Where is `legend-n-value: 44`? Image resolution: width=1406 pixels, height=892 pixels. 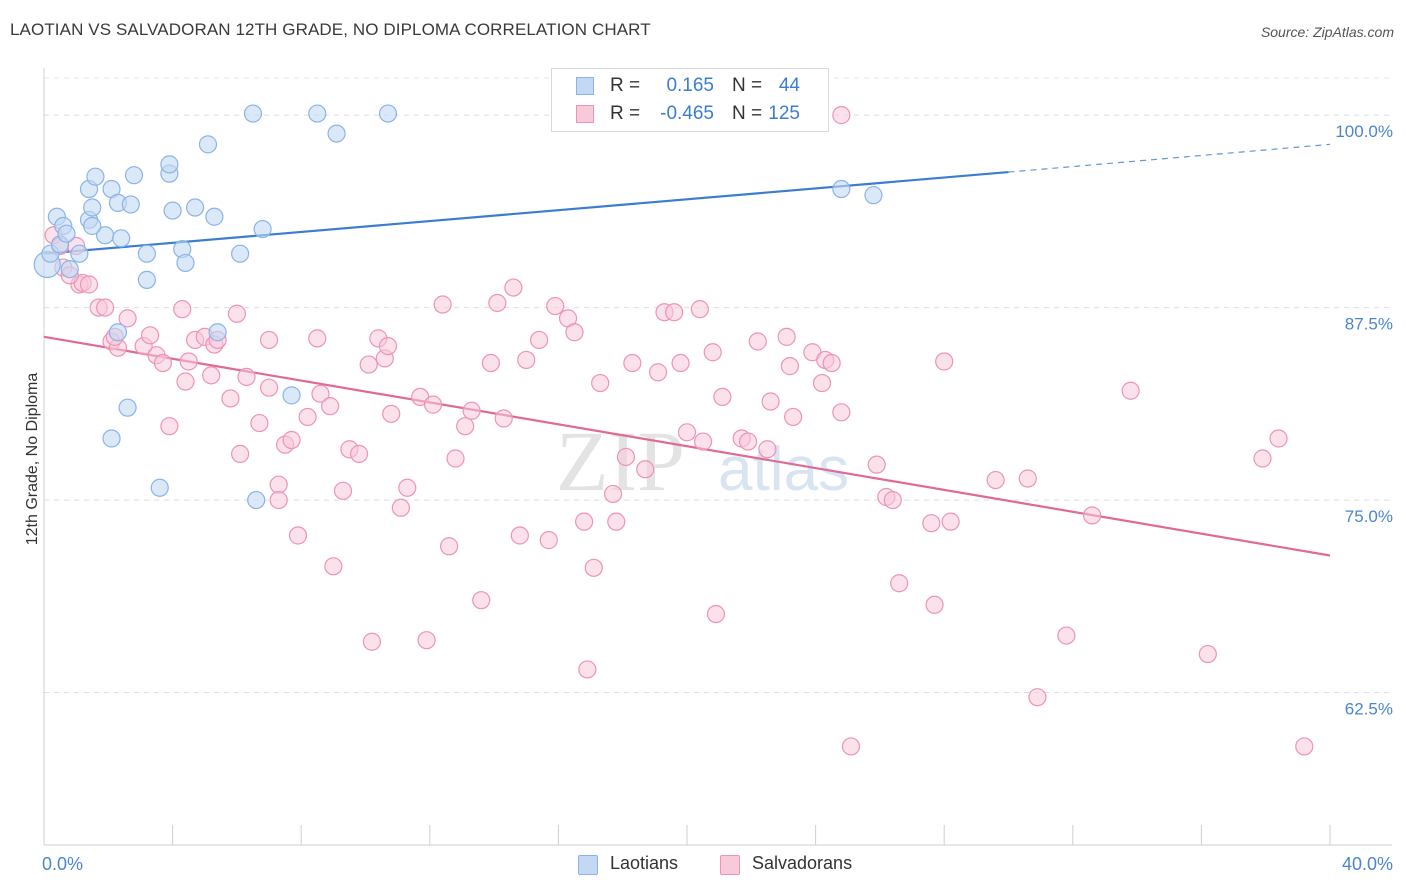 legend-n-value: 44 is located at coordinates (789, 85).